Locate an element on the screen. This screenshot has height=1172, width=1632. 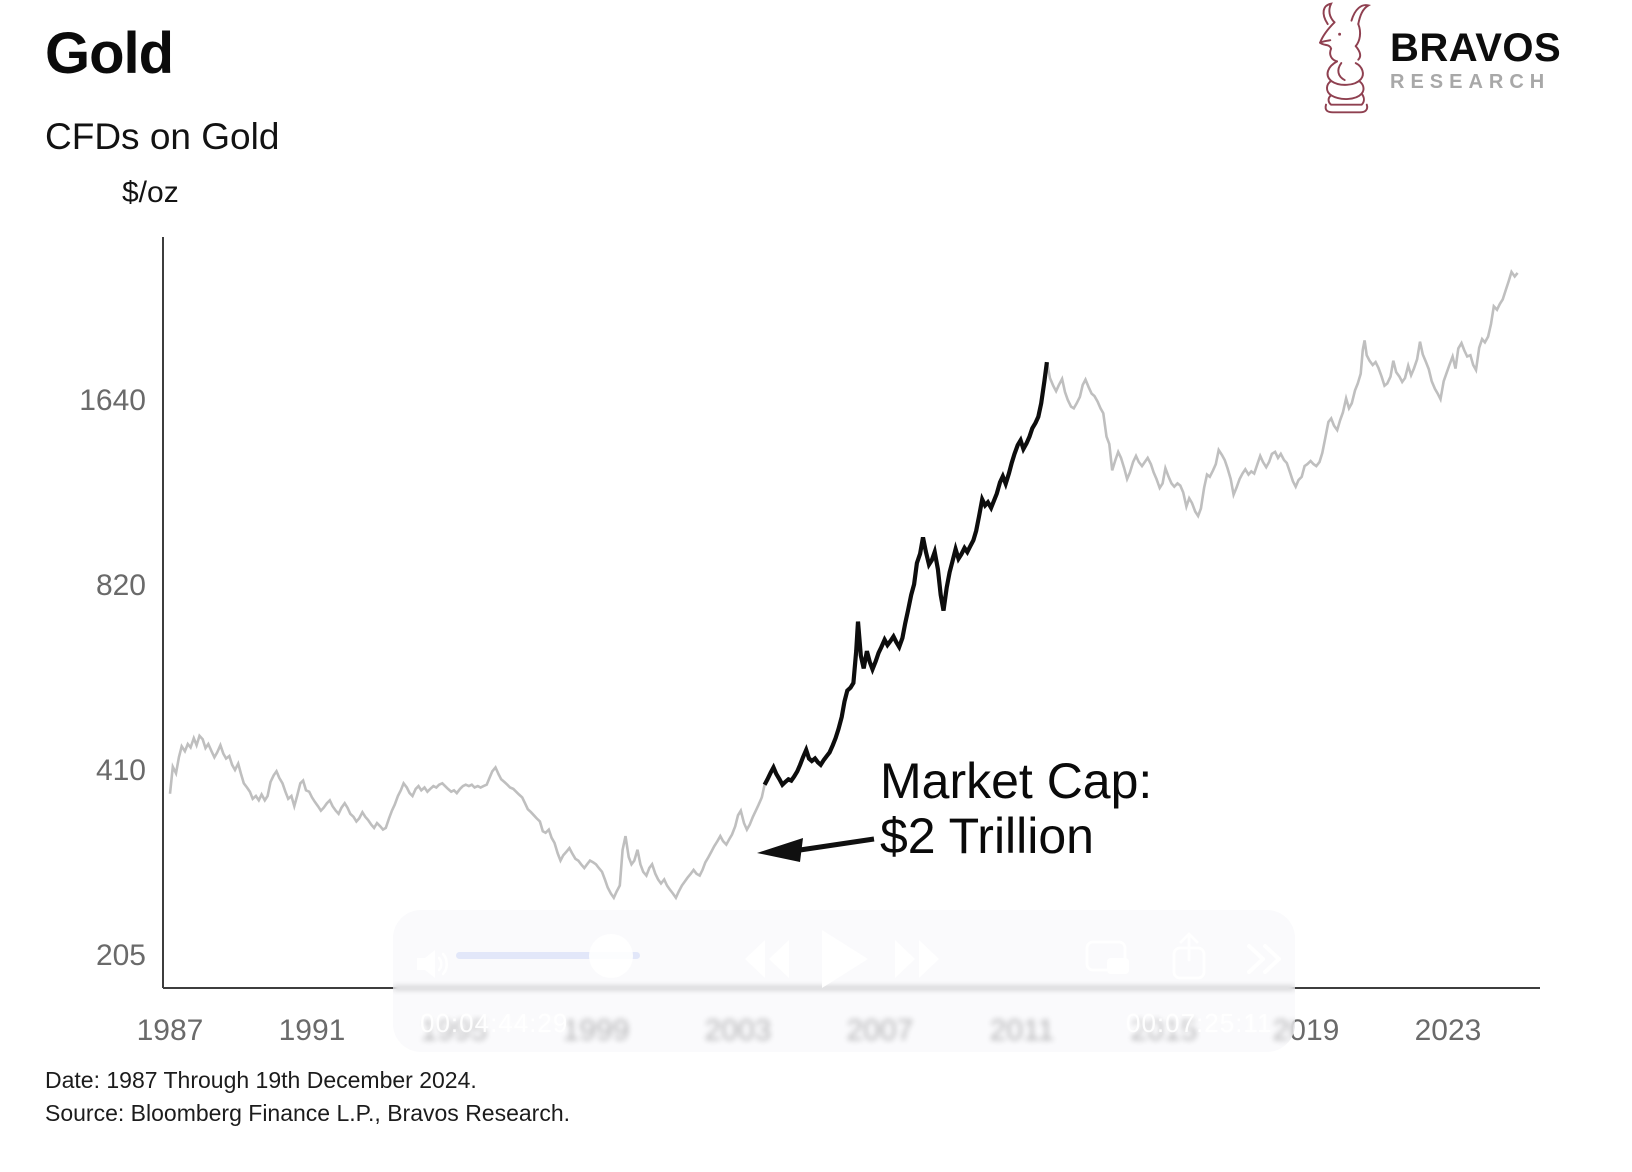
annotation-arrow-head is located at coordinates (780, 850).